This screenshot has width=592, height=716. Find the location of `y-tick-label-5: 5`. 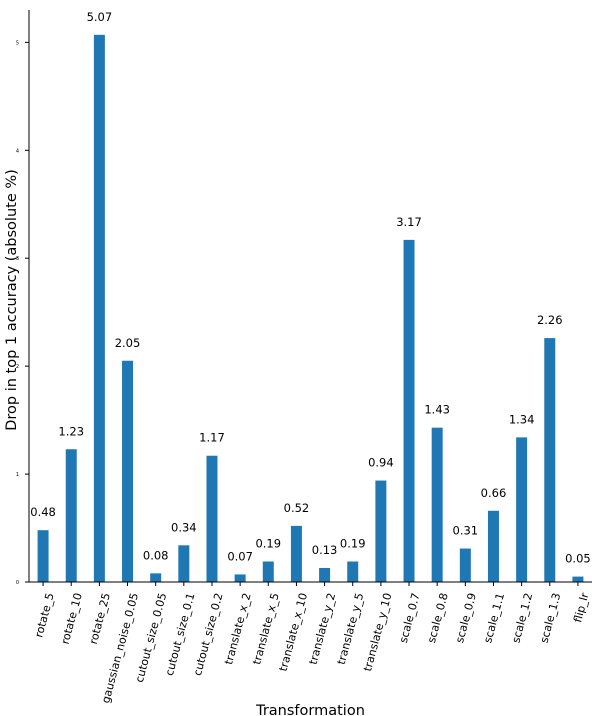

y-tick-label-5: 5 is located at coordinates (17, 43).